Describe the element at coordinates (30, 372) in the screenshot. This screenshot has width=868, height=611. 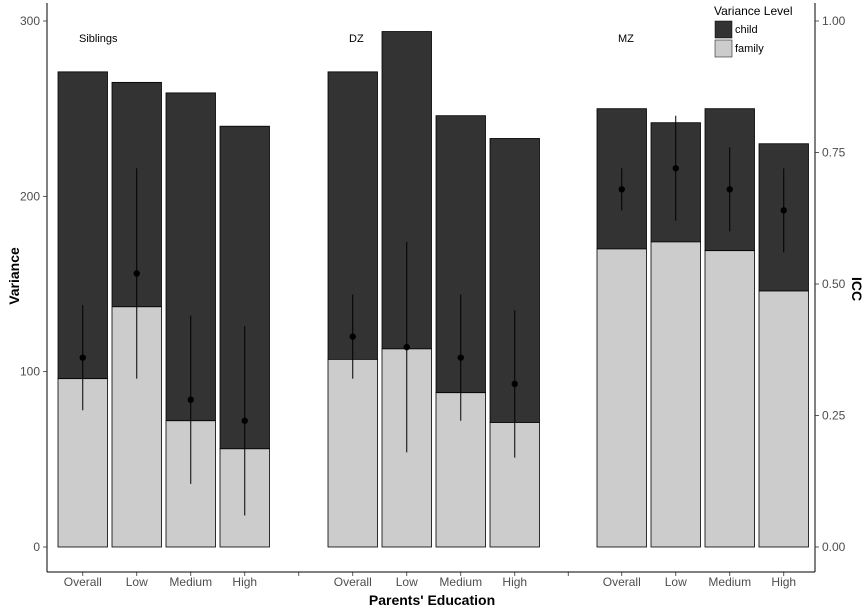
I see `y-tick-label: 100` at that location.